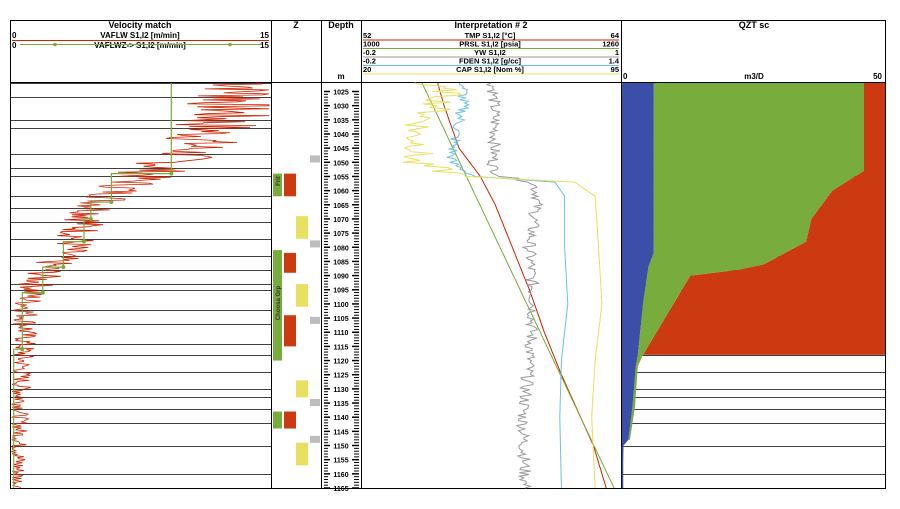 The height and width of the screenshot is (509, 900). Describe the element at coordinates (340, 76) in the screenshot. I see `depth-unit: m` at that location.